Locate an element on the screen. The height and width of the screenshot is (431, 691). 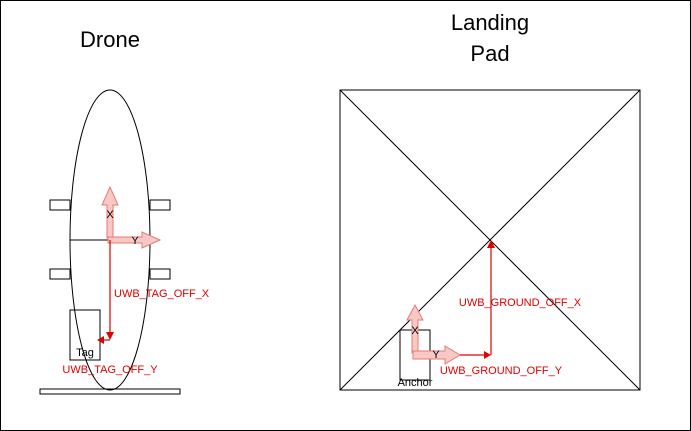
tag-offset-y-label: UWB_TAG_OFF_Y is located at coordinates (110, 370).